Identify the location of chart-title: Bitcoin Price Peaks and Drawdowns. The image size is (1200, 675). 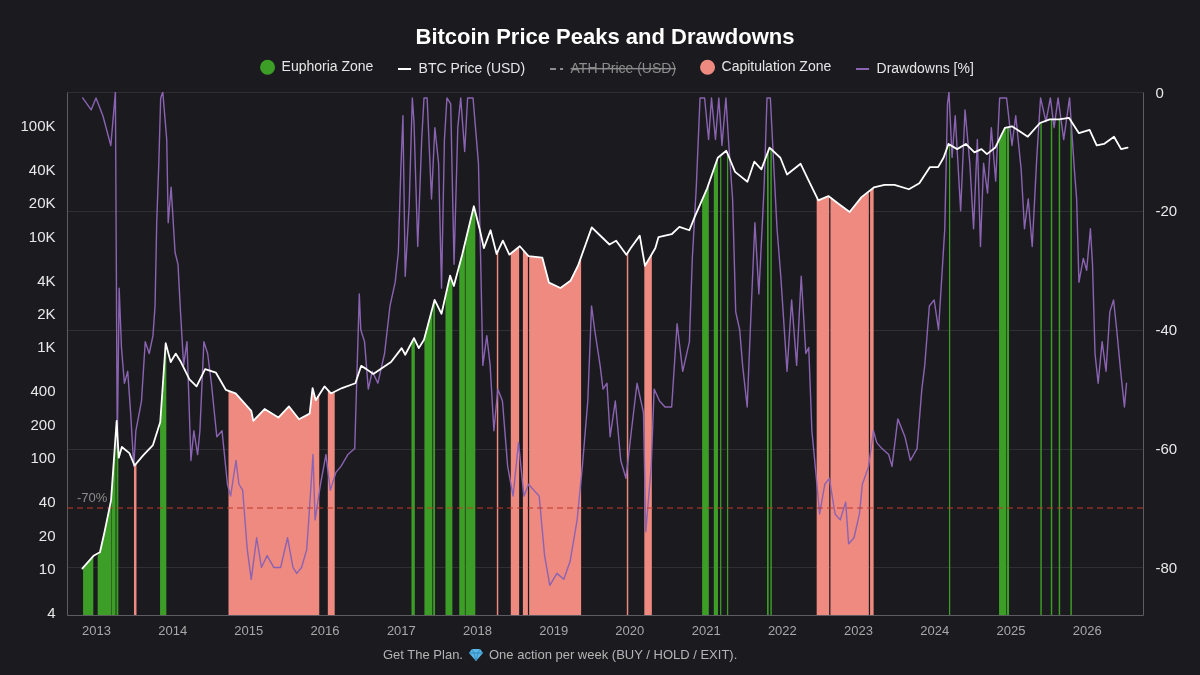
(605, 36).